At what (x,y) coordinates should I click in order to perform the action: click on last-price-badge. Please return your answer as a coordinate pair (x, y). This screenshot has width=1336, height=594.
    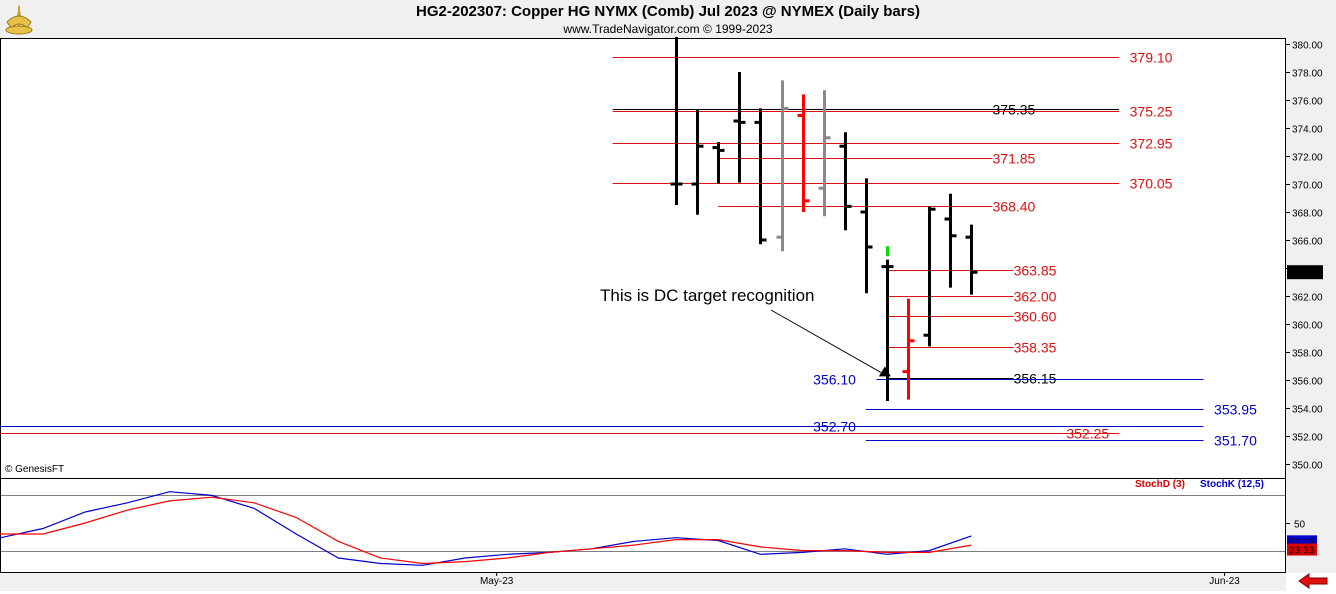
    Looking at the image, I should click on (1305, 272).